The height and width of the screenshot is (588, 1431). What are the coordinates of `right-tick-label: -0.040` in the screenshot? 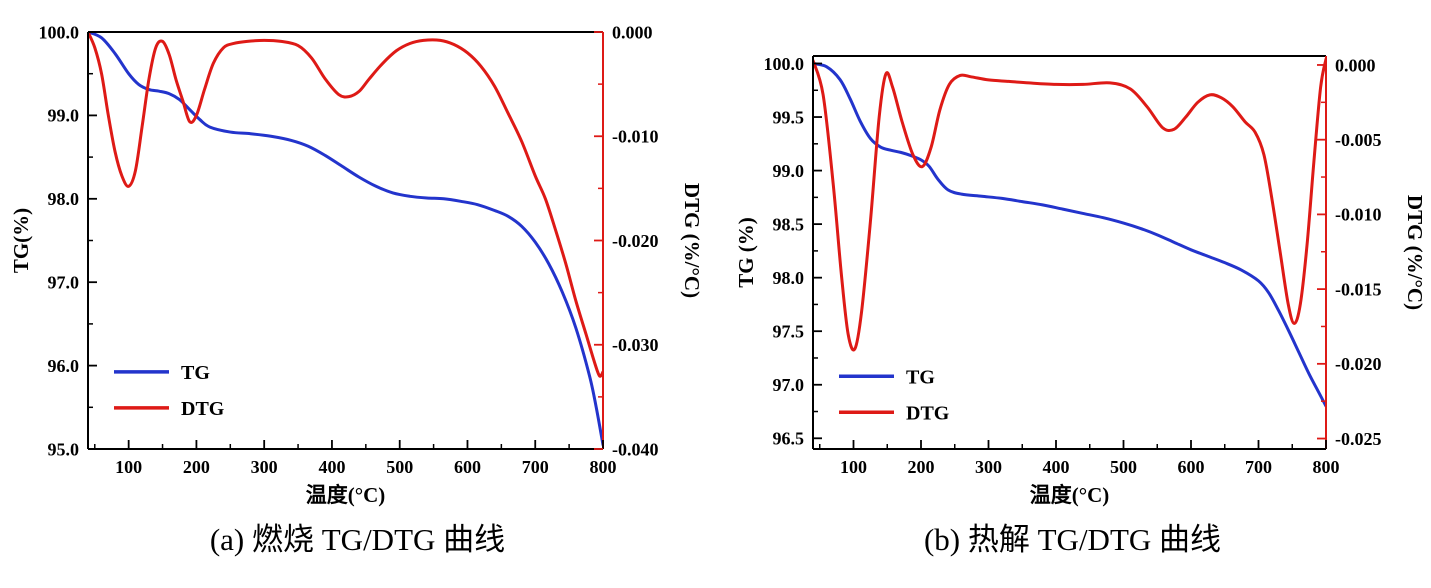 It's located at (635, 449).